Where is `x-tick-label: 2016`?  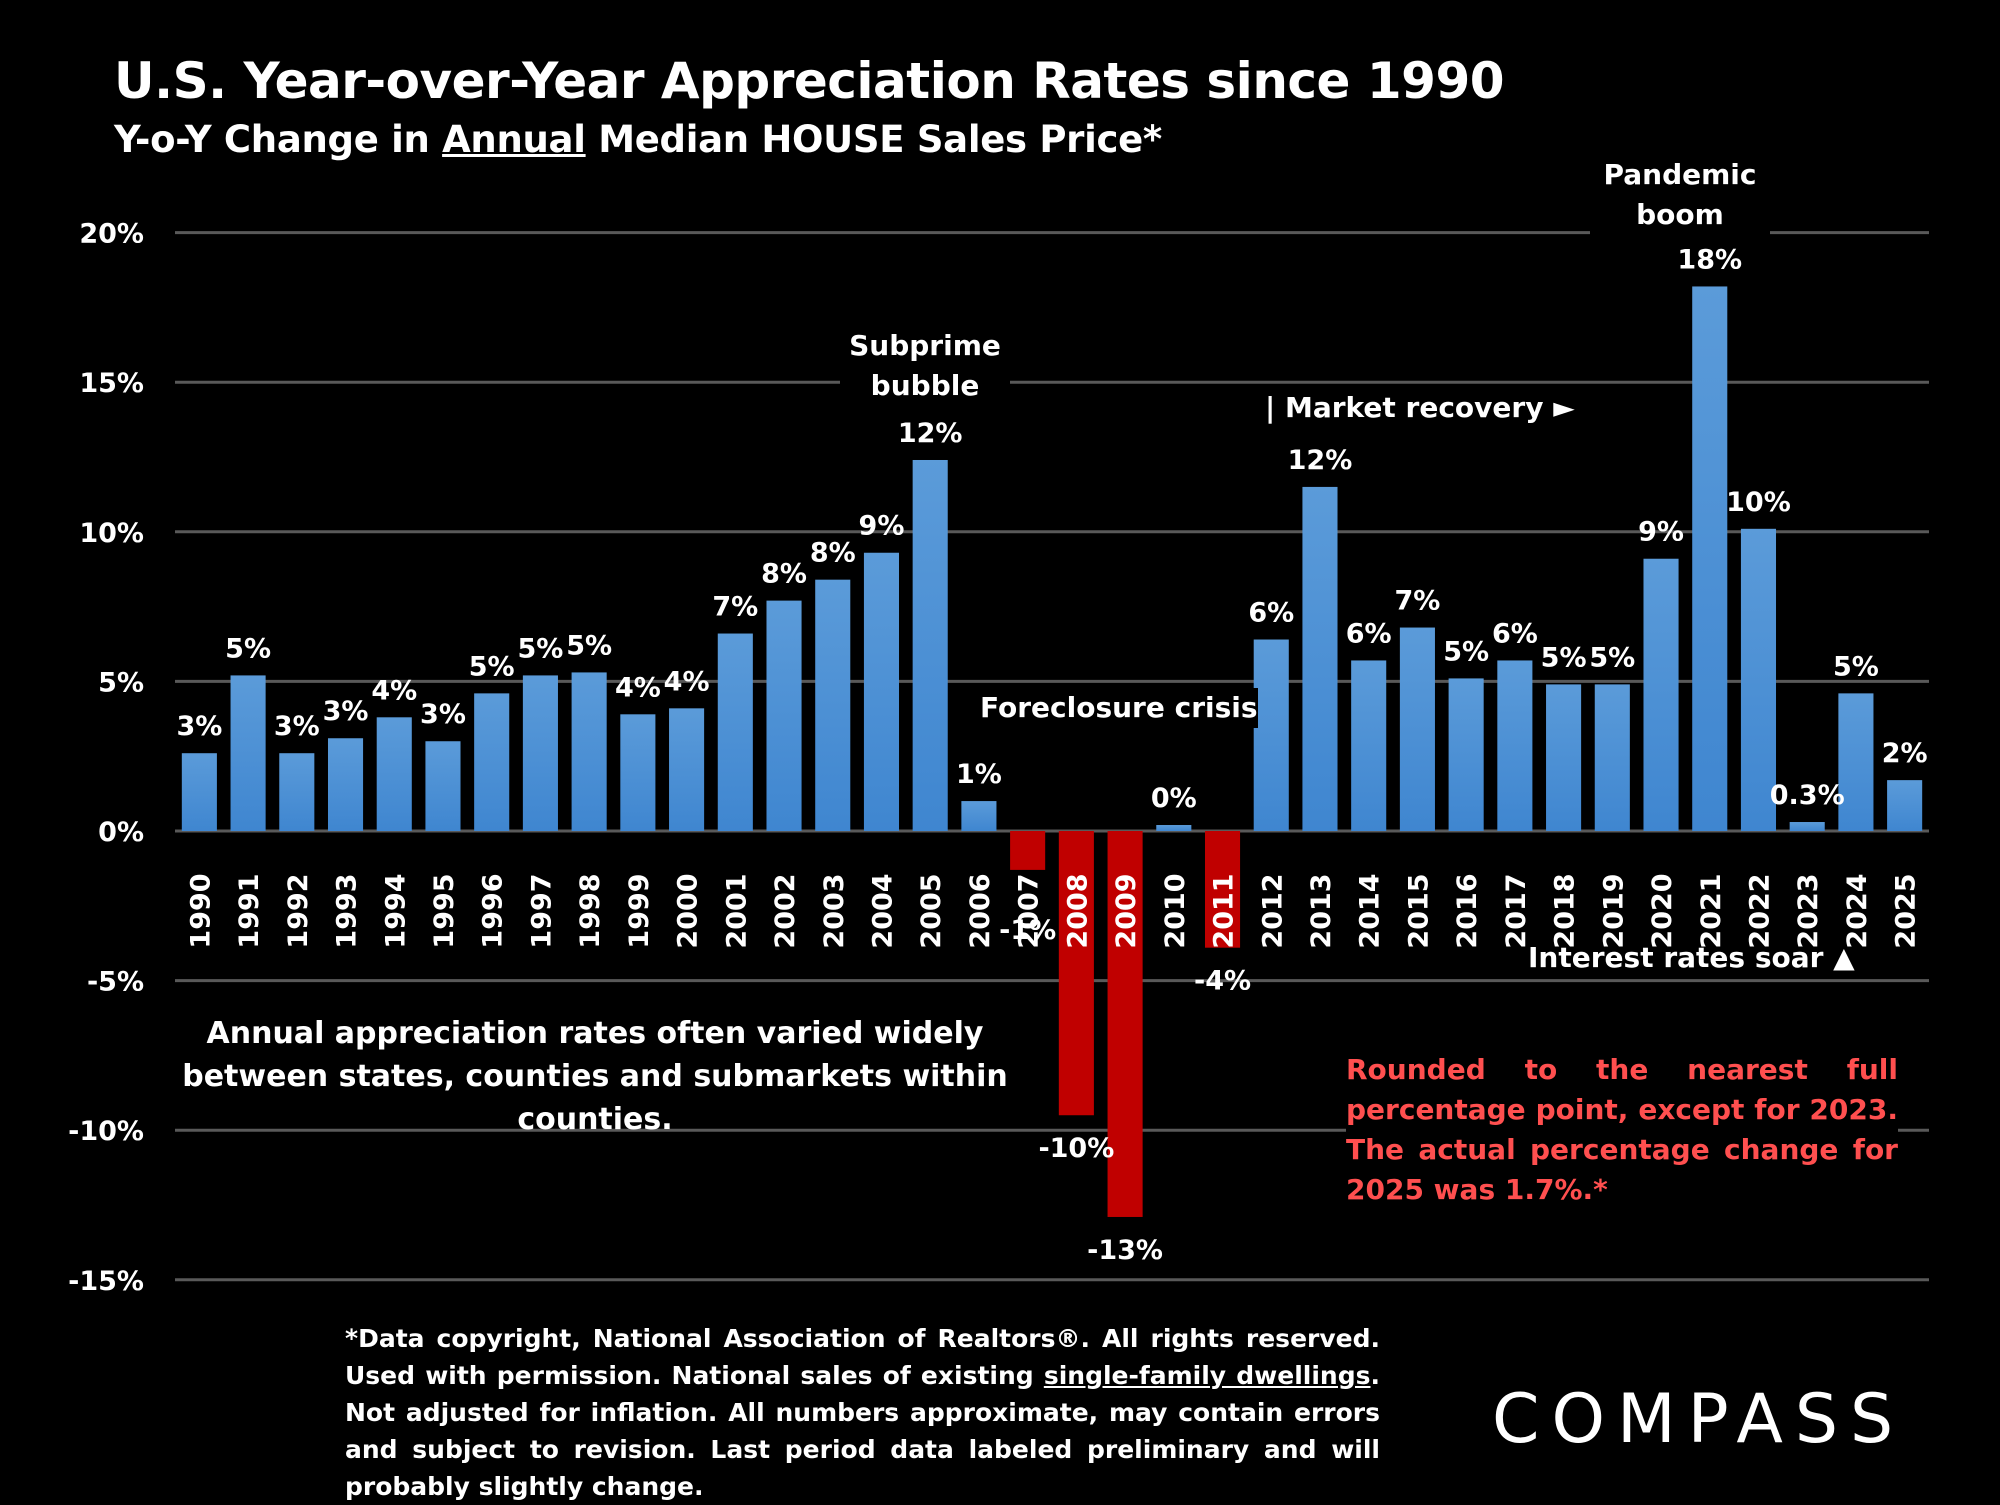
x-tick-label: 2016 is located at coordinates (1467, 910).